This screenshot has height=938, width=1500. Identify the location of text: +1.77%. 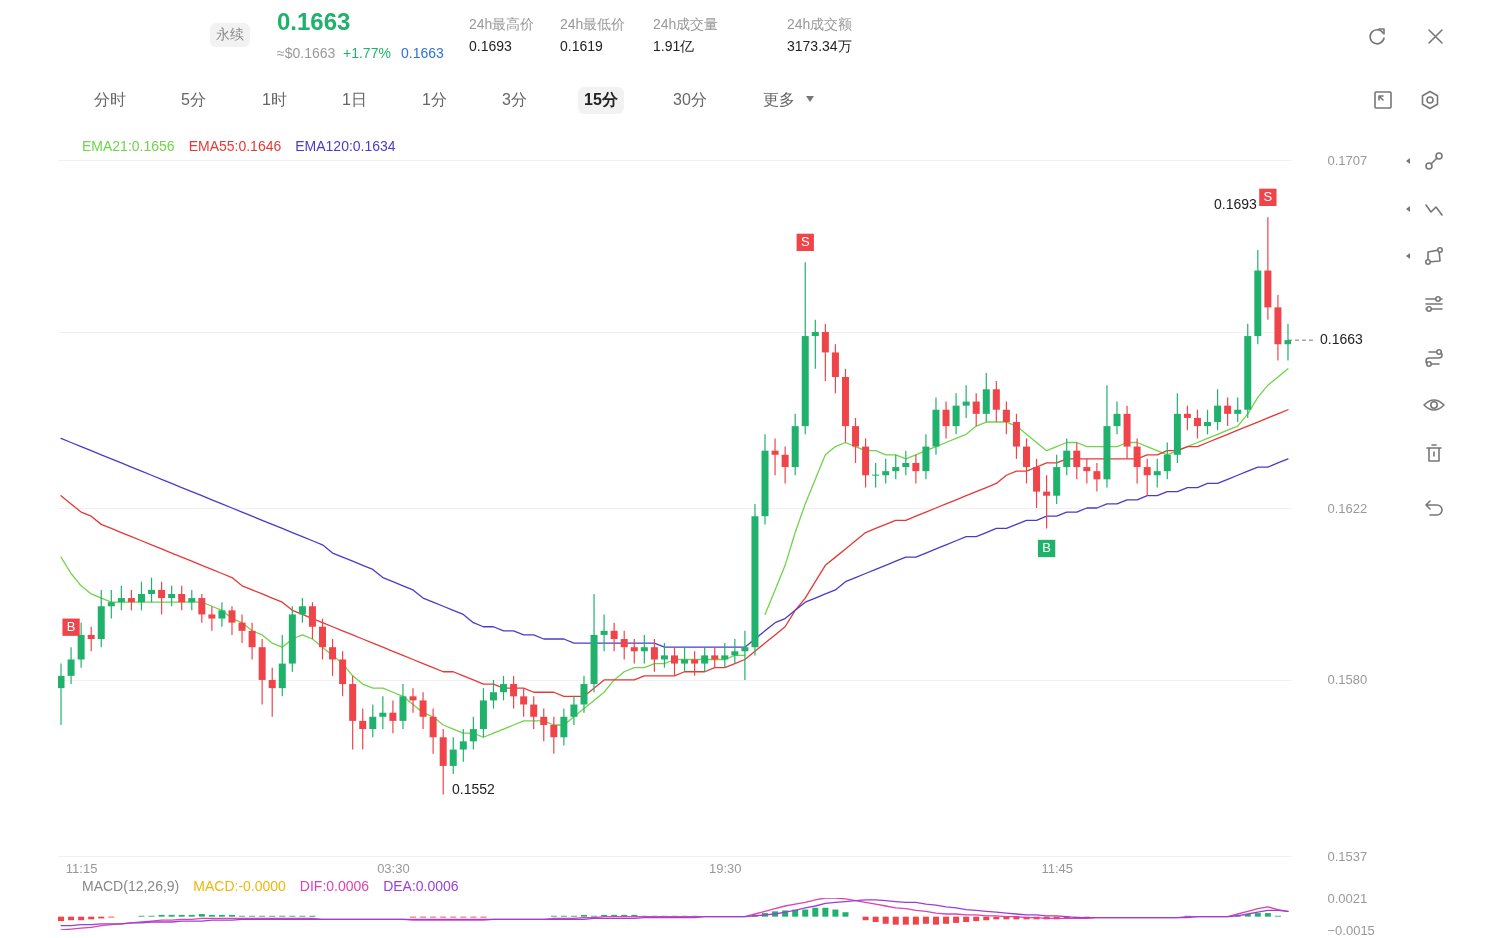
(367, 53).